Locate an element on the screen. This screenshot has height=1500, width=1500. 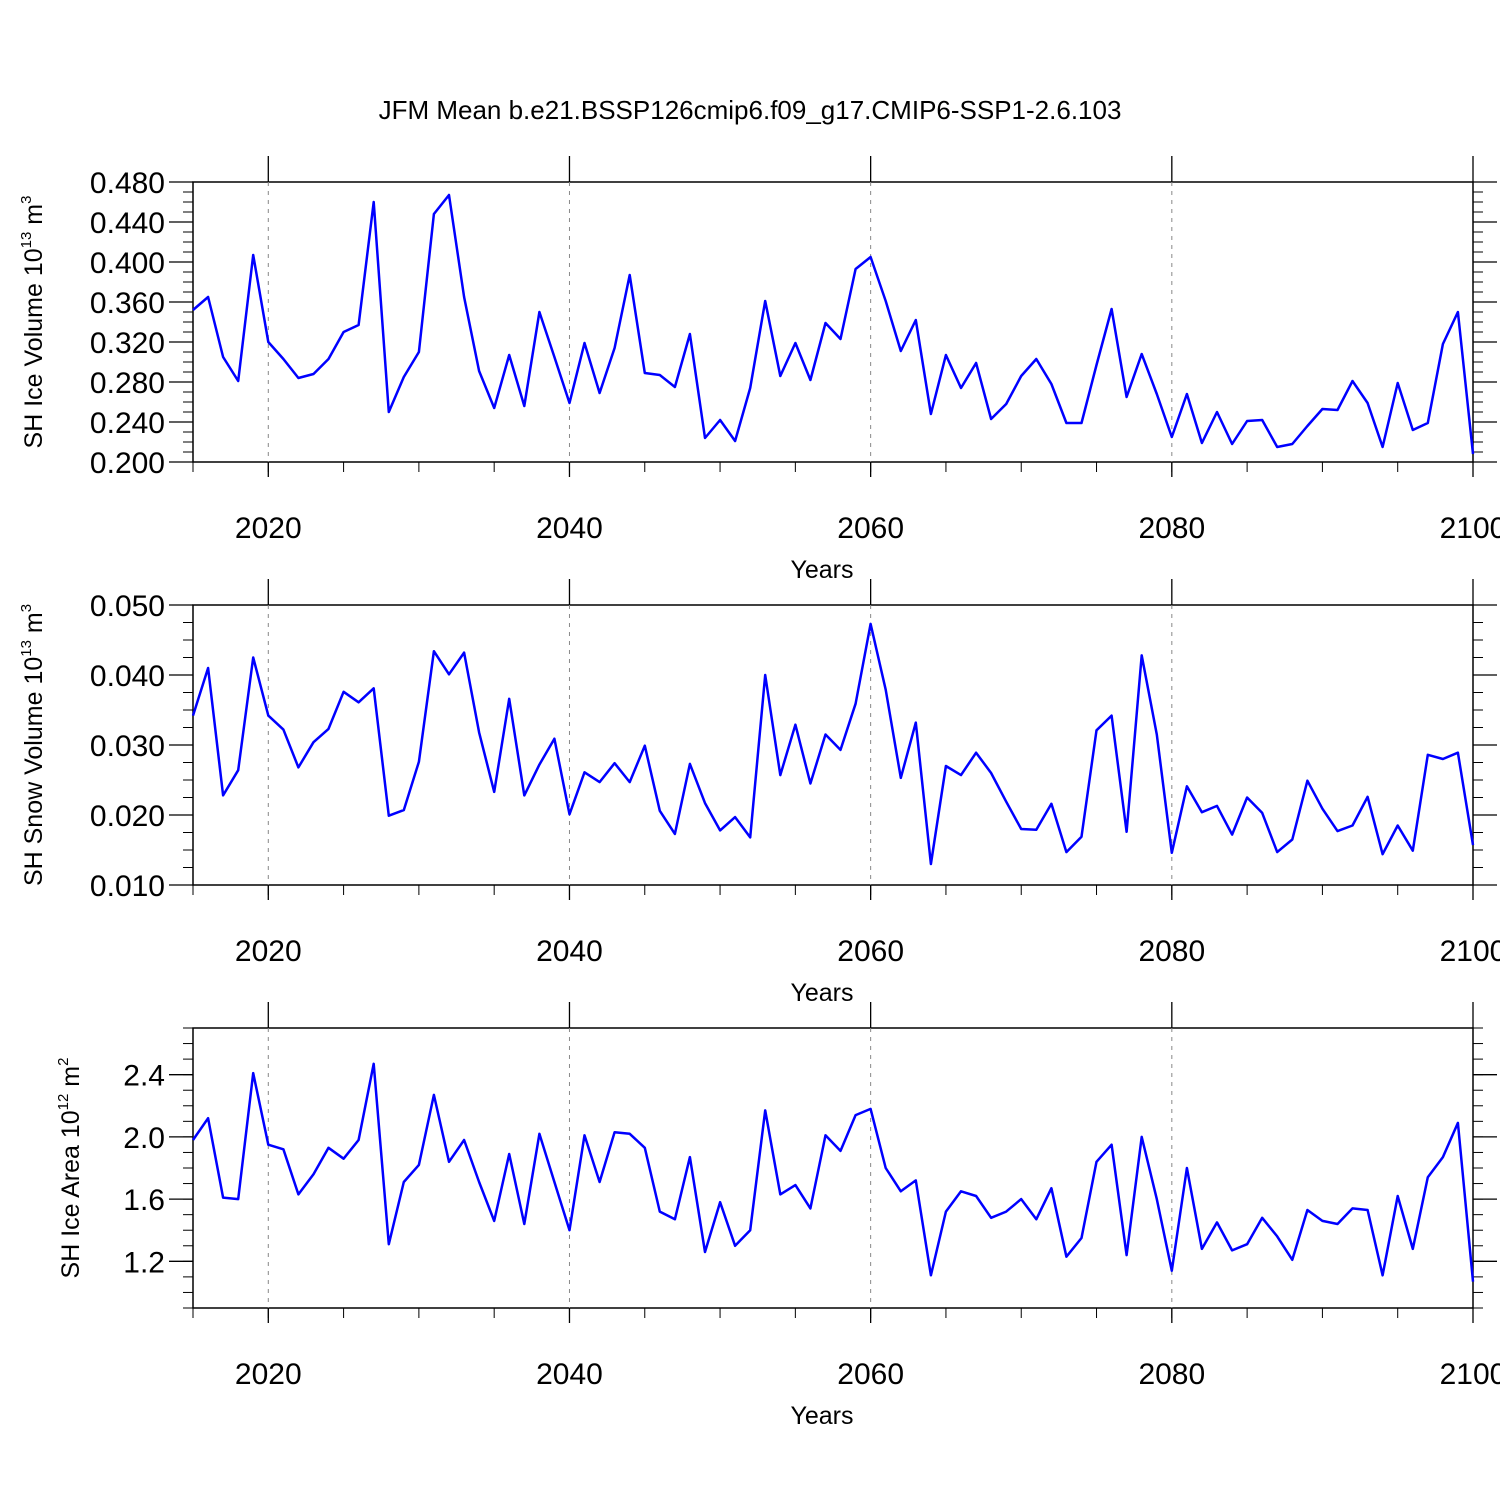
y-tick-label: 0.030 is located at coordinates (127, 746).